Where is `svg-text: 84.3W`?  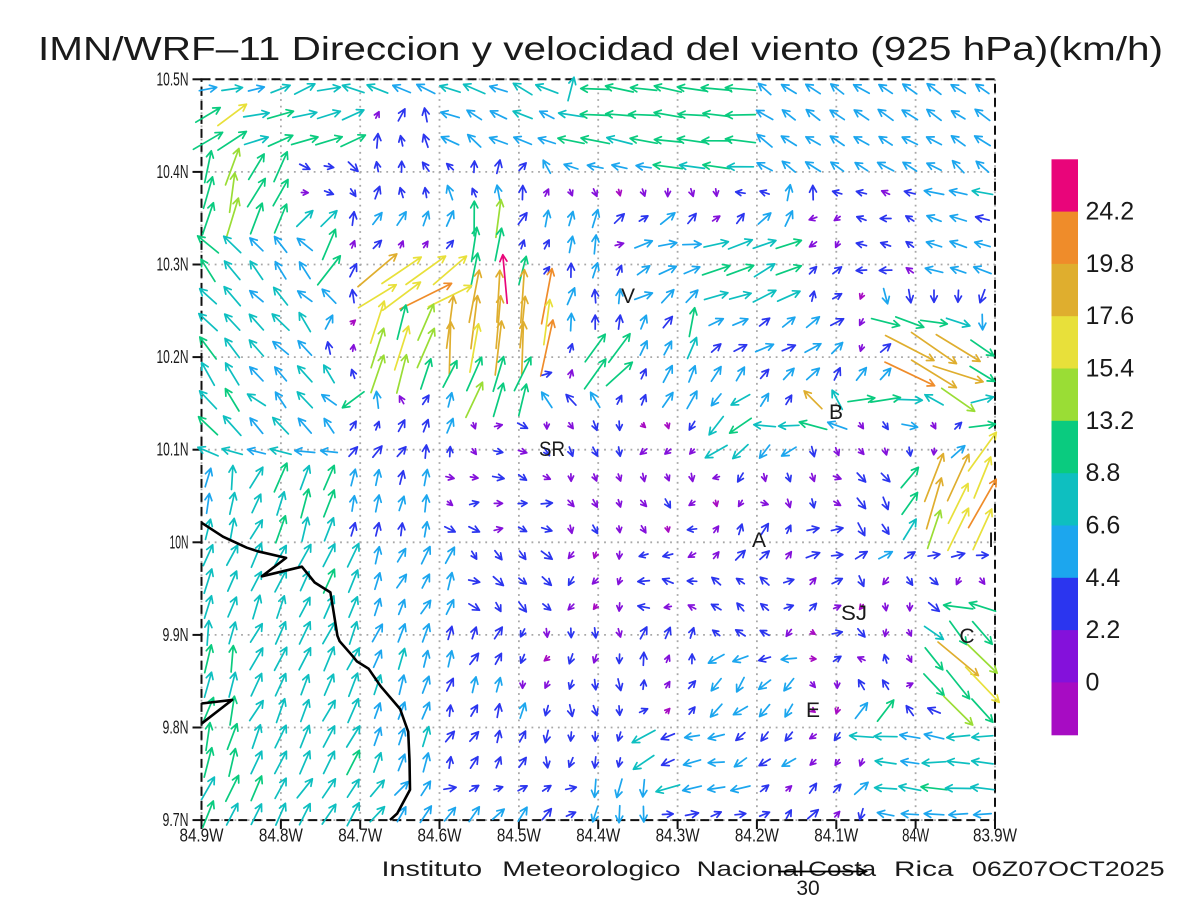 svg-text: 84.3W is located at coordinates (678, 835).